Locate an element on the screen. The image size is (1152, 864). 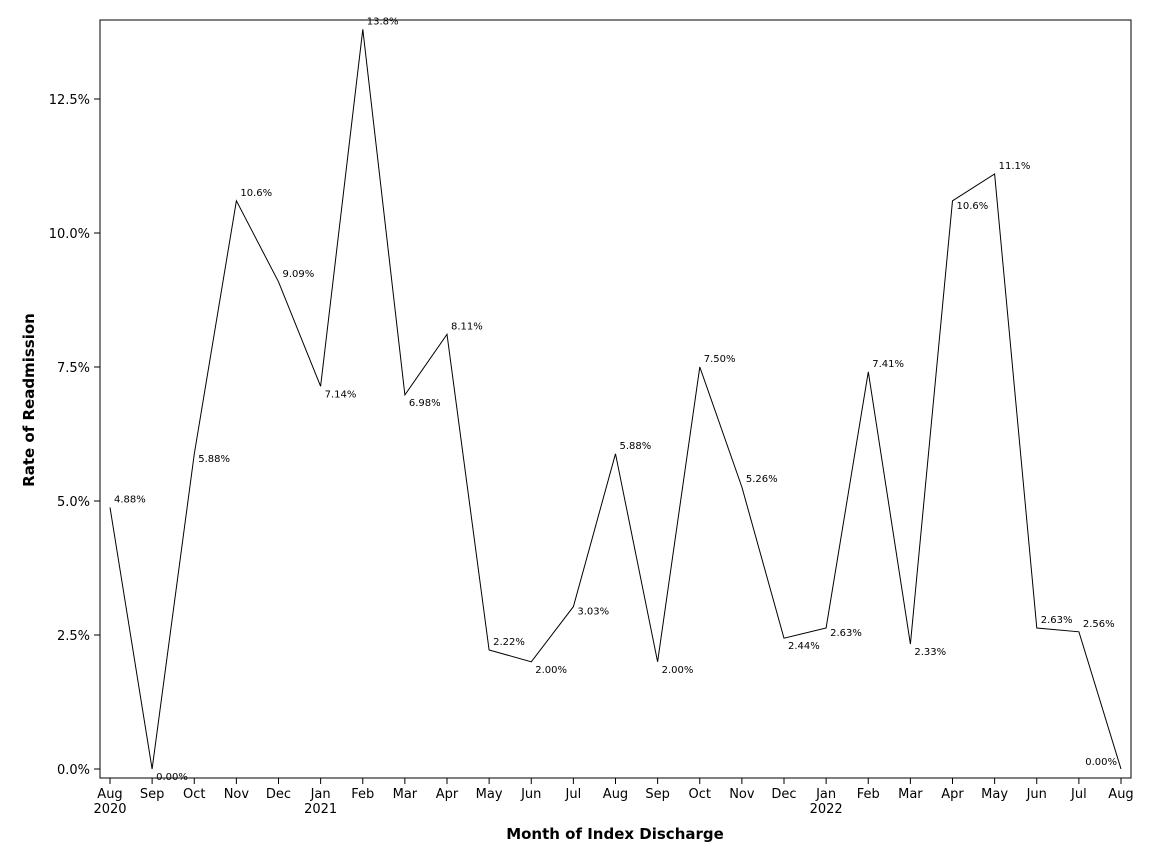
data-label: 6.98% is located at coordinates (425, 403).